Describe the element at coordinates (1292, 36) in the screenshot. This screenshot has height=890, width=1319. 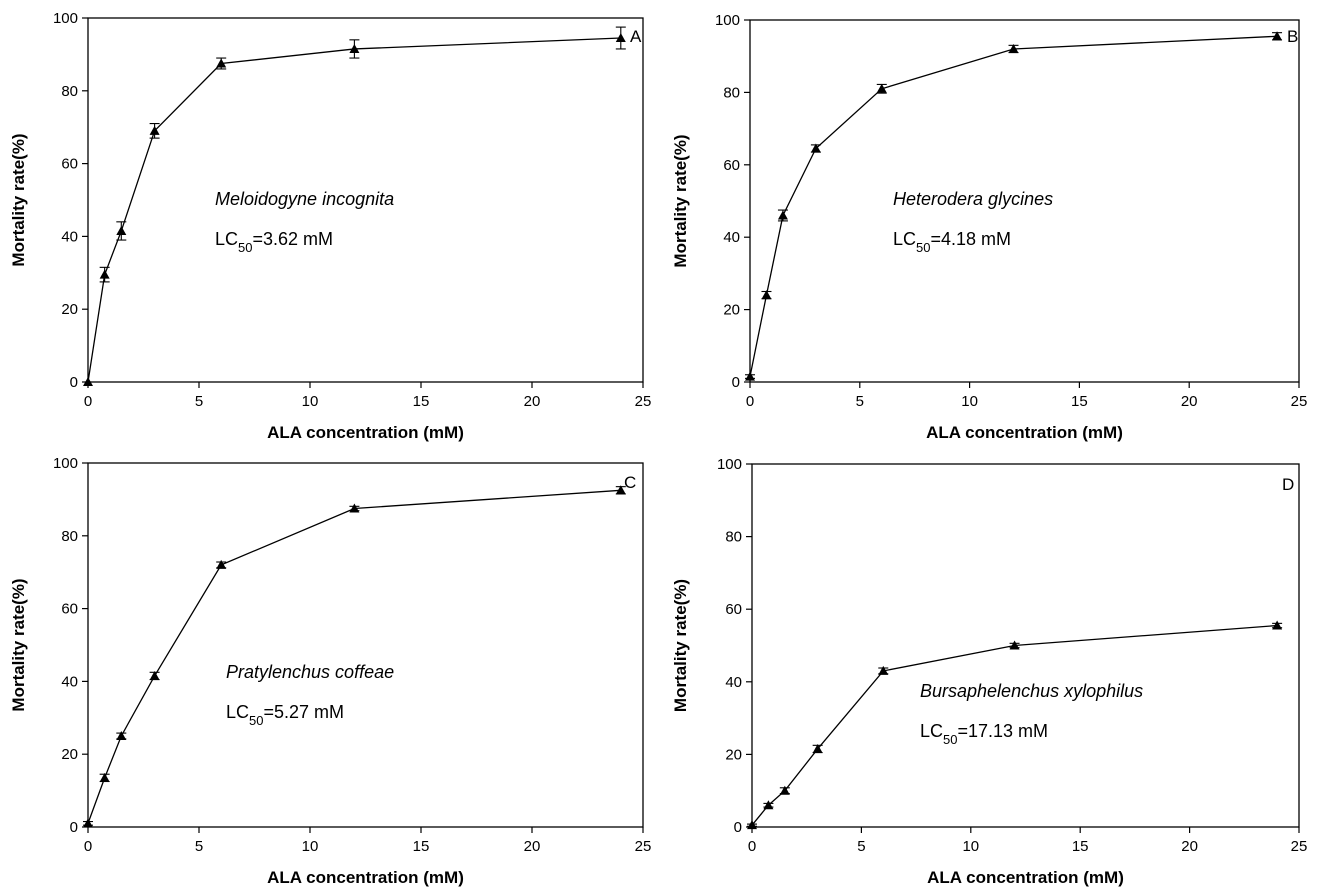
I see `panel-letter: B` at that location.